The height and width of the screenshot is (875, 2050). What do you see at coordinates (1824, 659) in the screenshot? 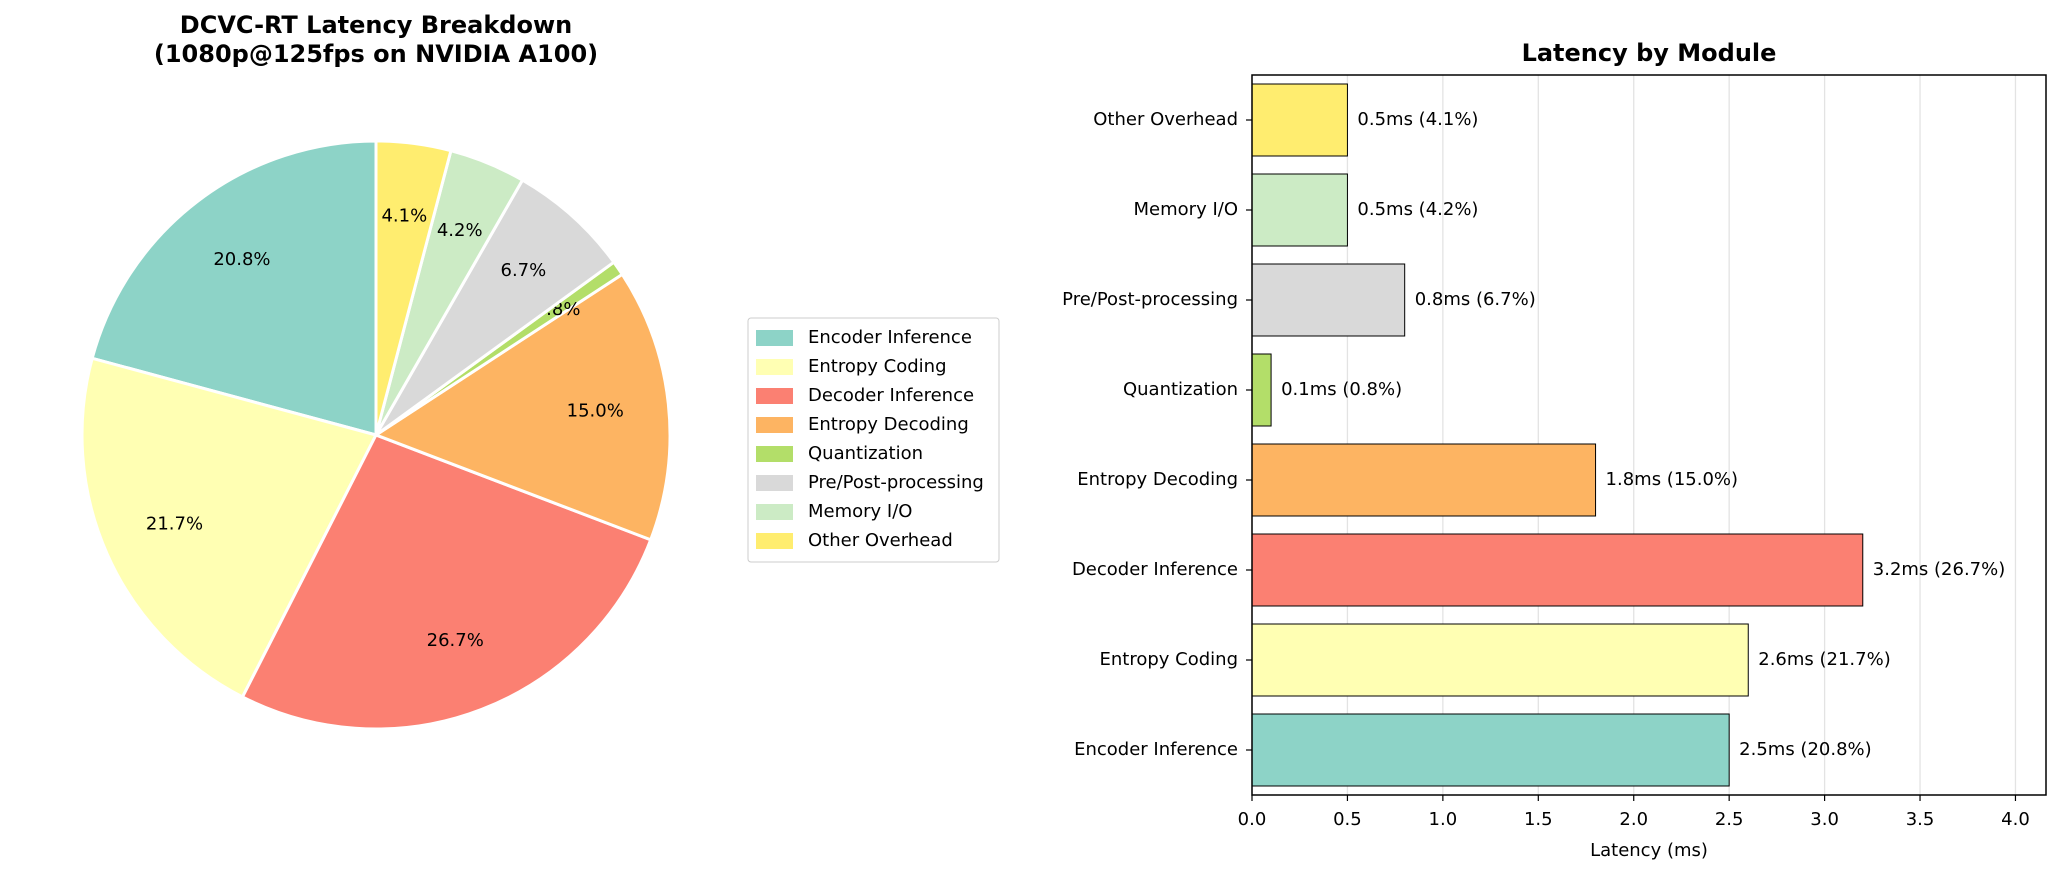
I see `bar-value-label: 2.6ms (21.7%)` at bounding box center [1824, 659].